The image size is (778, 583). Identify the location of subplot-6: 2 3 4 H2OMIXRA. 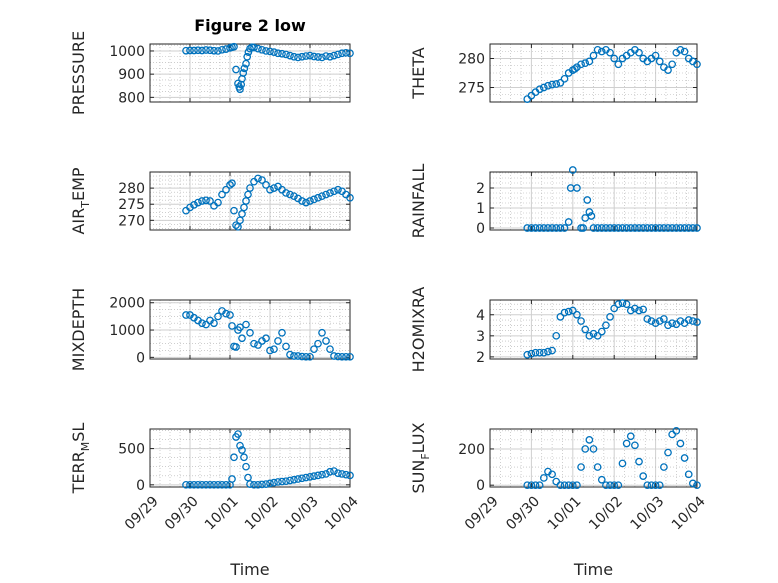
(555, 329).